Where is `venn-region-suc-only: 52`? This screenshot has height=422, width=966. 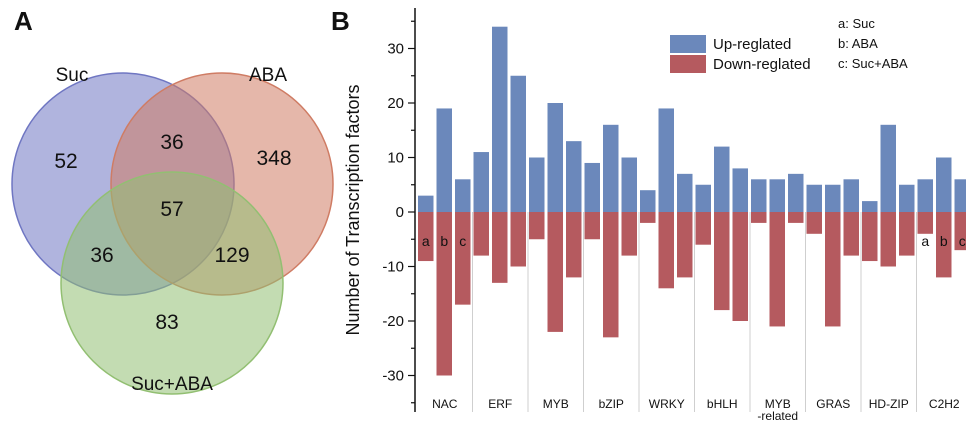
venn-region-suc-only: 52 is located at coordinates (65, 161).